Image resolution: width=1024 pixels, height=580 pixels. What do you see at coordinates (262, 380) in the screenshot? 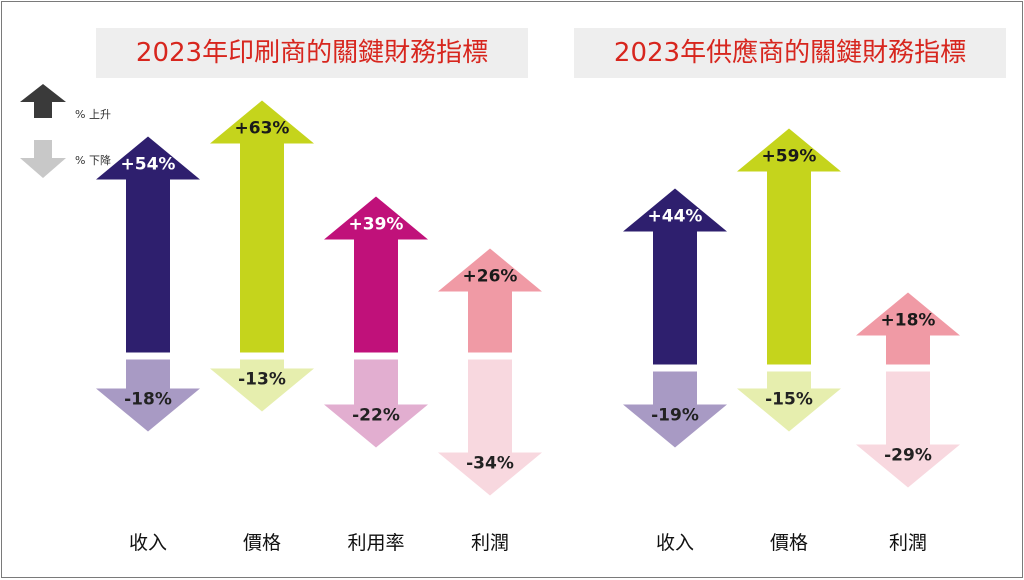
I see `down-value-label: -13%` at bounding box center [262, 380].